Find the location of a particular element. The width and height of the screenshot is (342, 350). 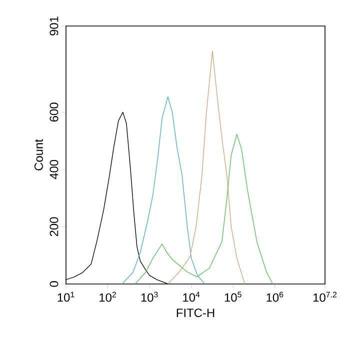

y-tick-label: 600 is located at coordinates (54, 112).